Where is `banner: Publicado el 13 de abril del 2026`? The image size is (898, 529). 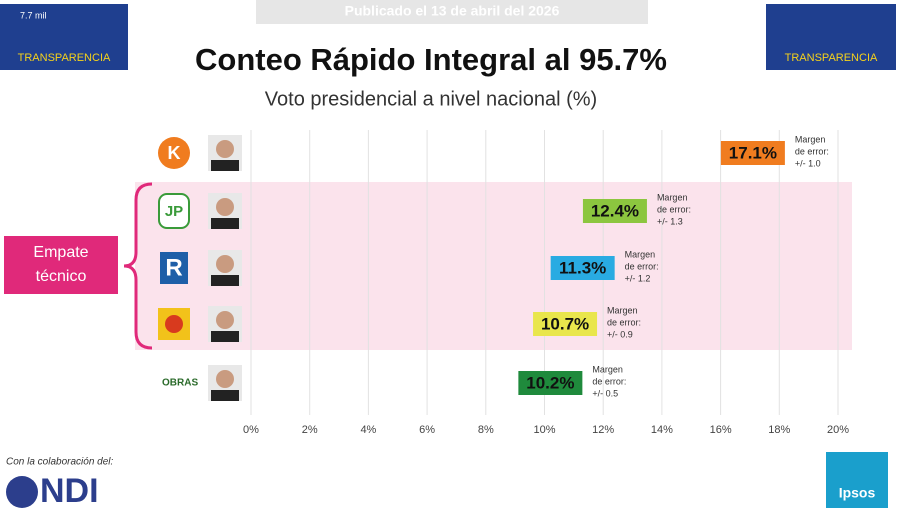 banner: Publicado el 13 de abril del 2026 is located at coordinates (452, 11).